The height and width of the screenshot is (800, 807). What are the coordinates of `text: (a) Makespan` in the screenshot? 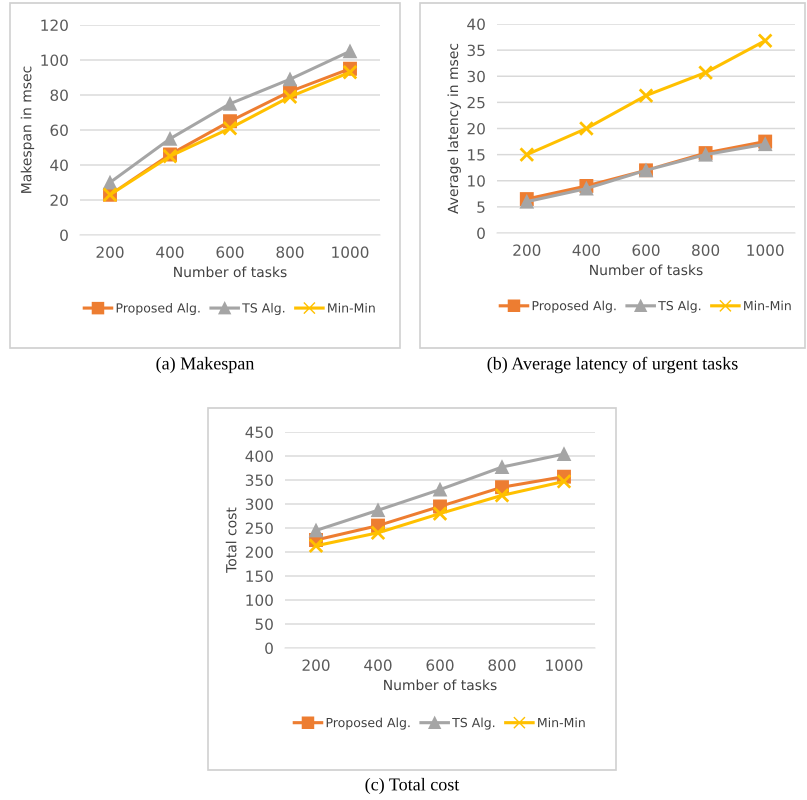 It's located at (205, 365).